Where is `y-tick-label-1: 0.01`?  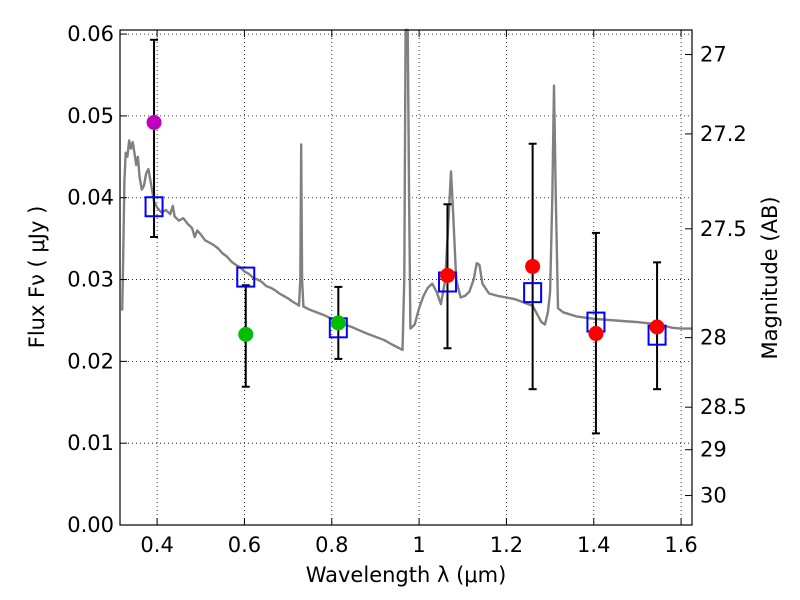 y-tick-label-1: 0.01 is located at coordinates (90, 443).